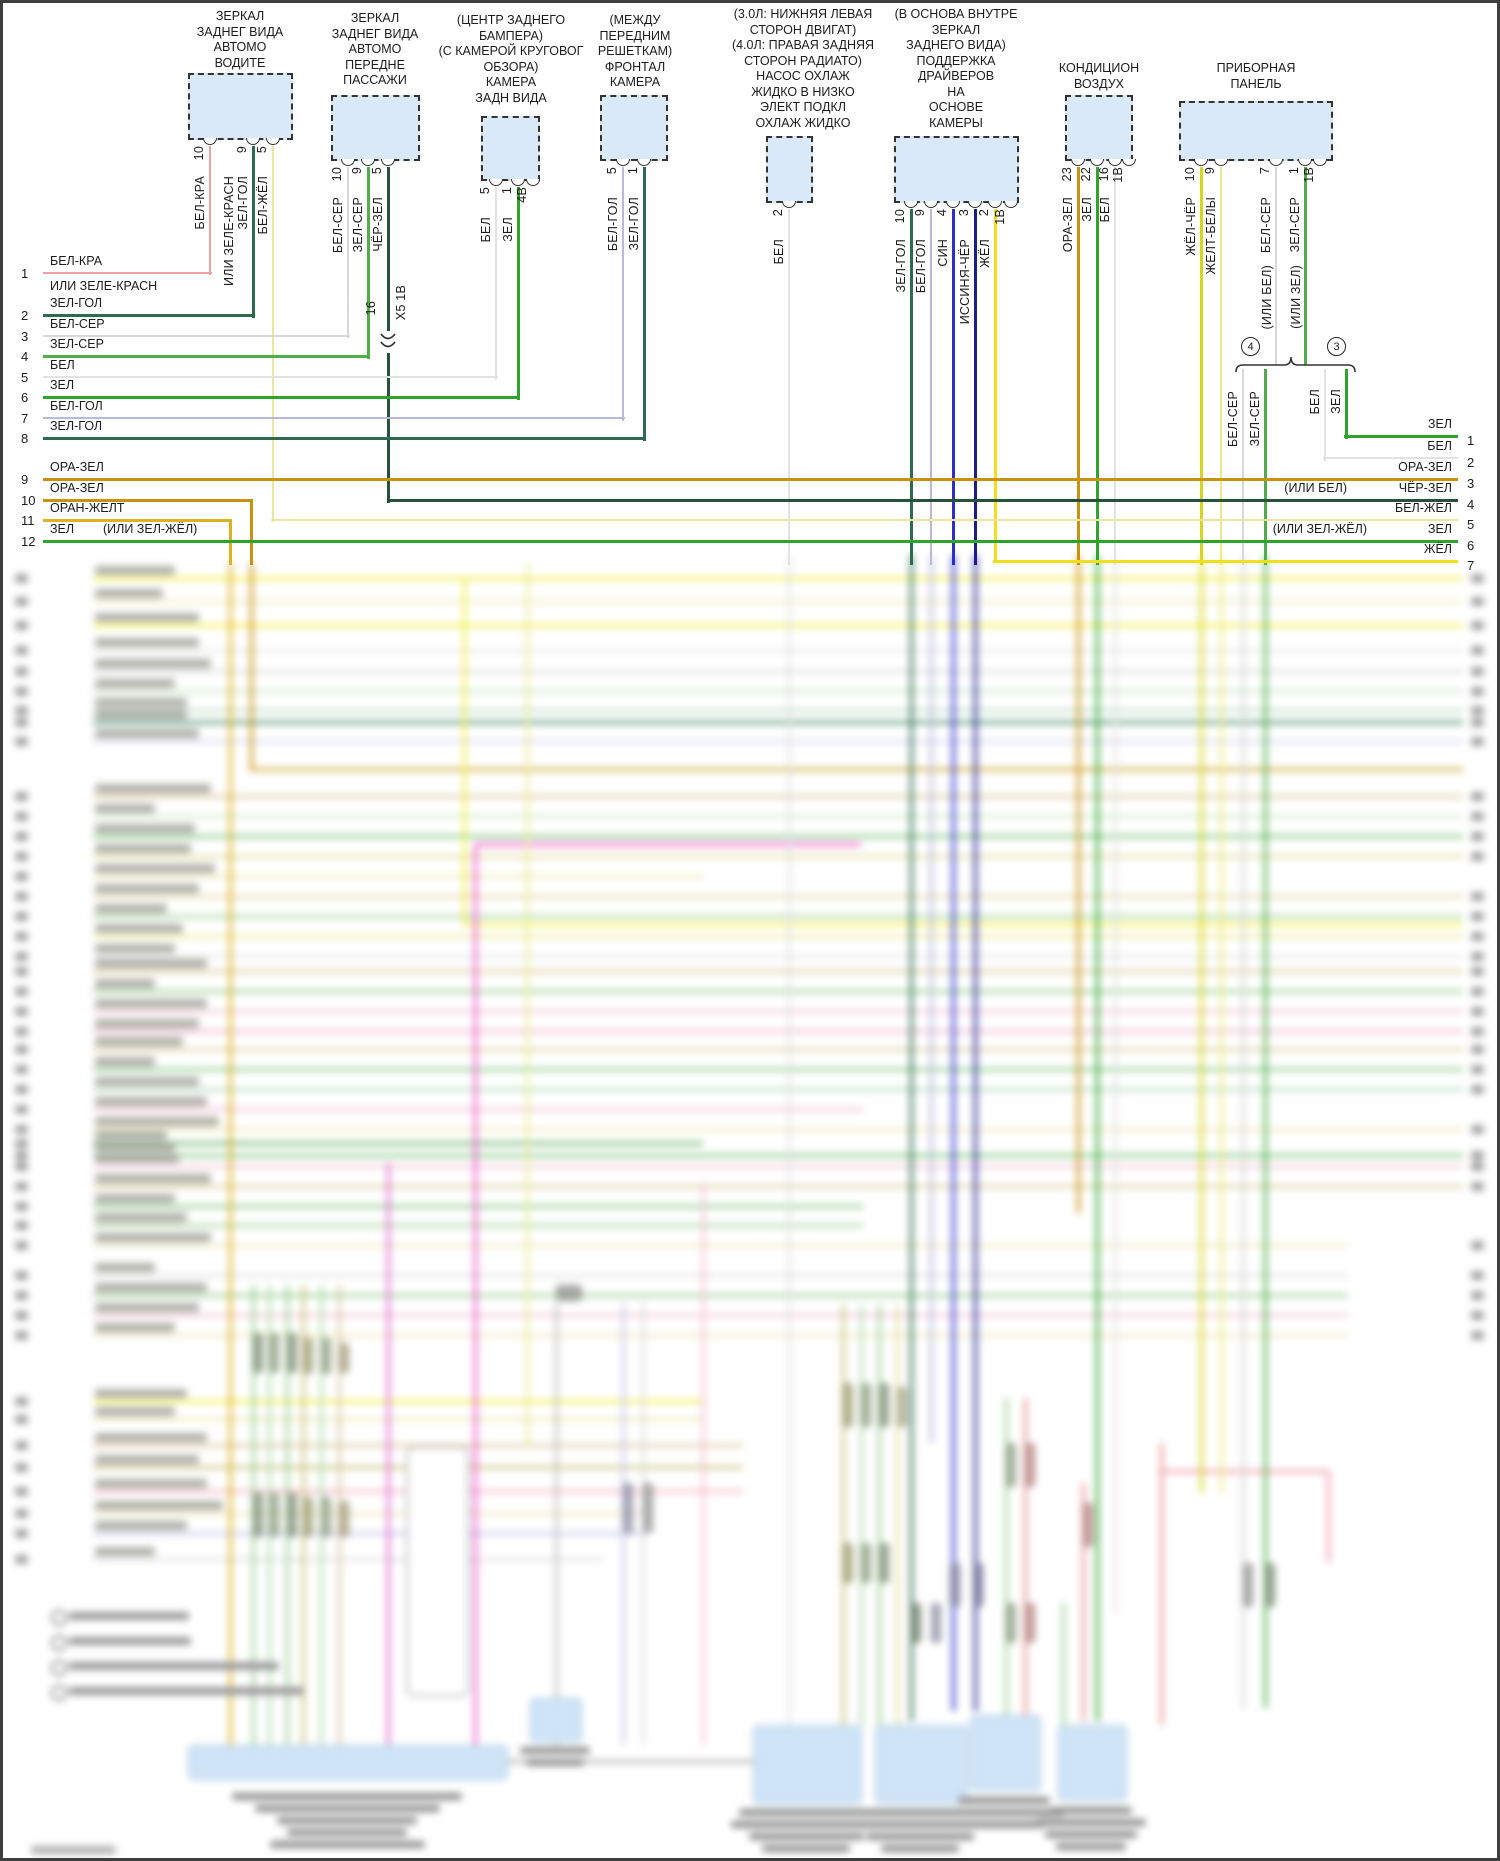 The image size is (1500, 1861). Describe the element at coordinates (240, 31) in the screenshot. I see `connector-title-line: ЗАДНЕГ ВИДА` at that location.